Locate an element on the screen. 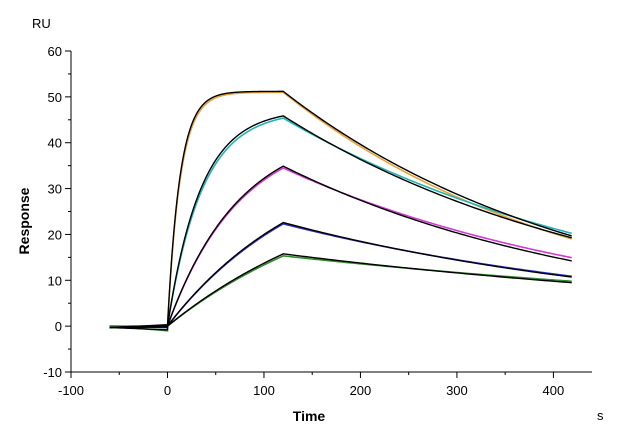 Image resolution: width=640 pixels, height=445 pixels. y-unit-label: RU is located at coordinates (41, 23).